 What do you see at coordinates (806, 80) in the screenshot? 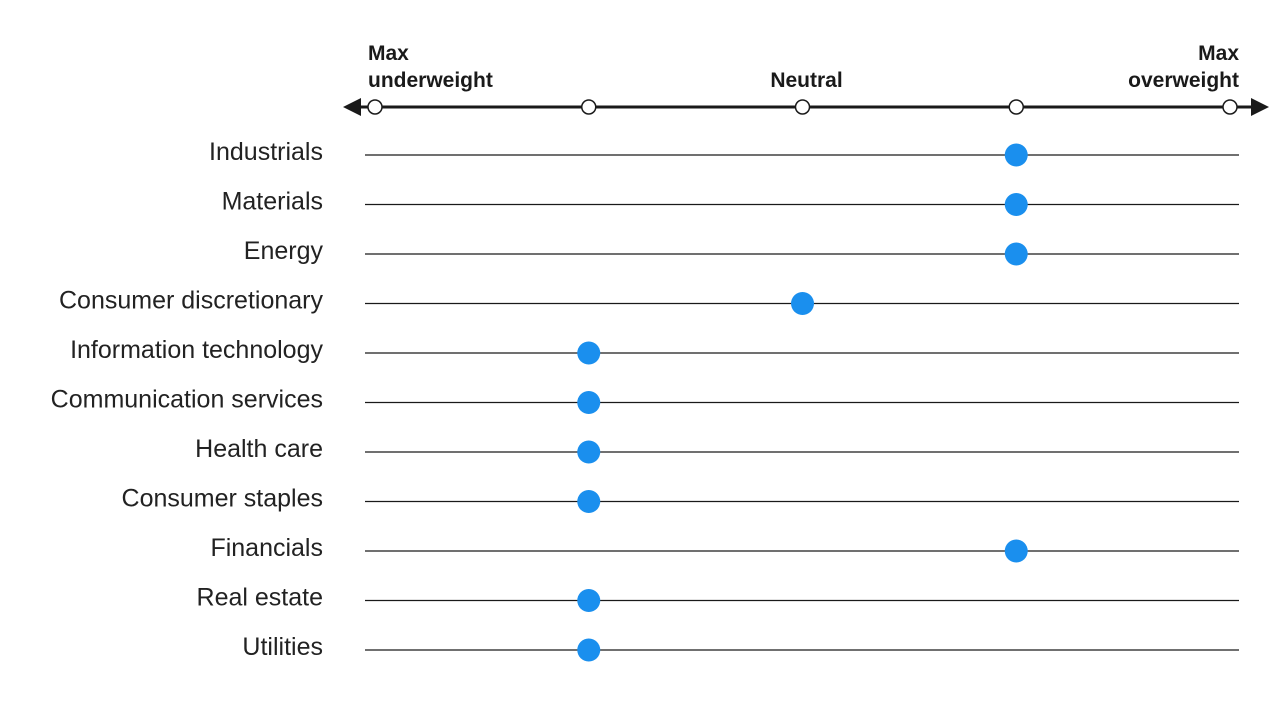
I see `scale-label: Neutral` at bounding box center [806, 80].